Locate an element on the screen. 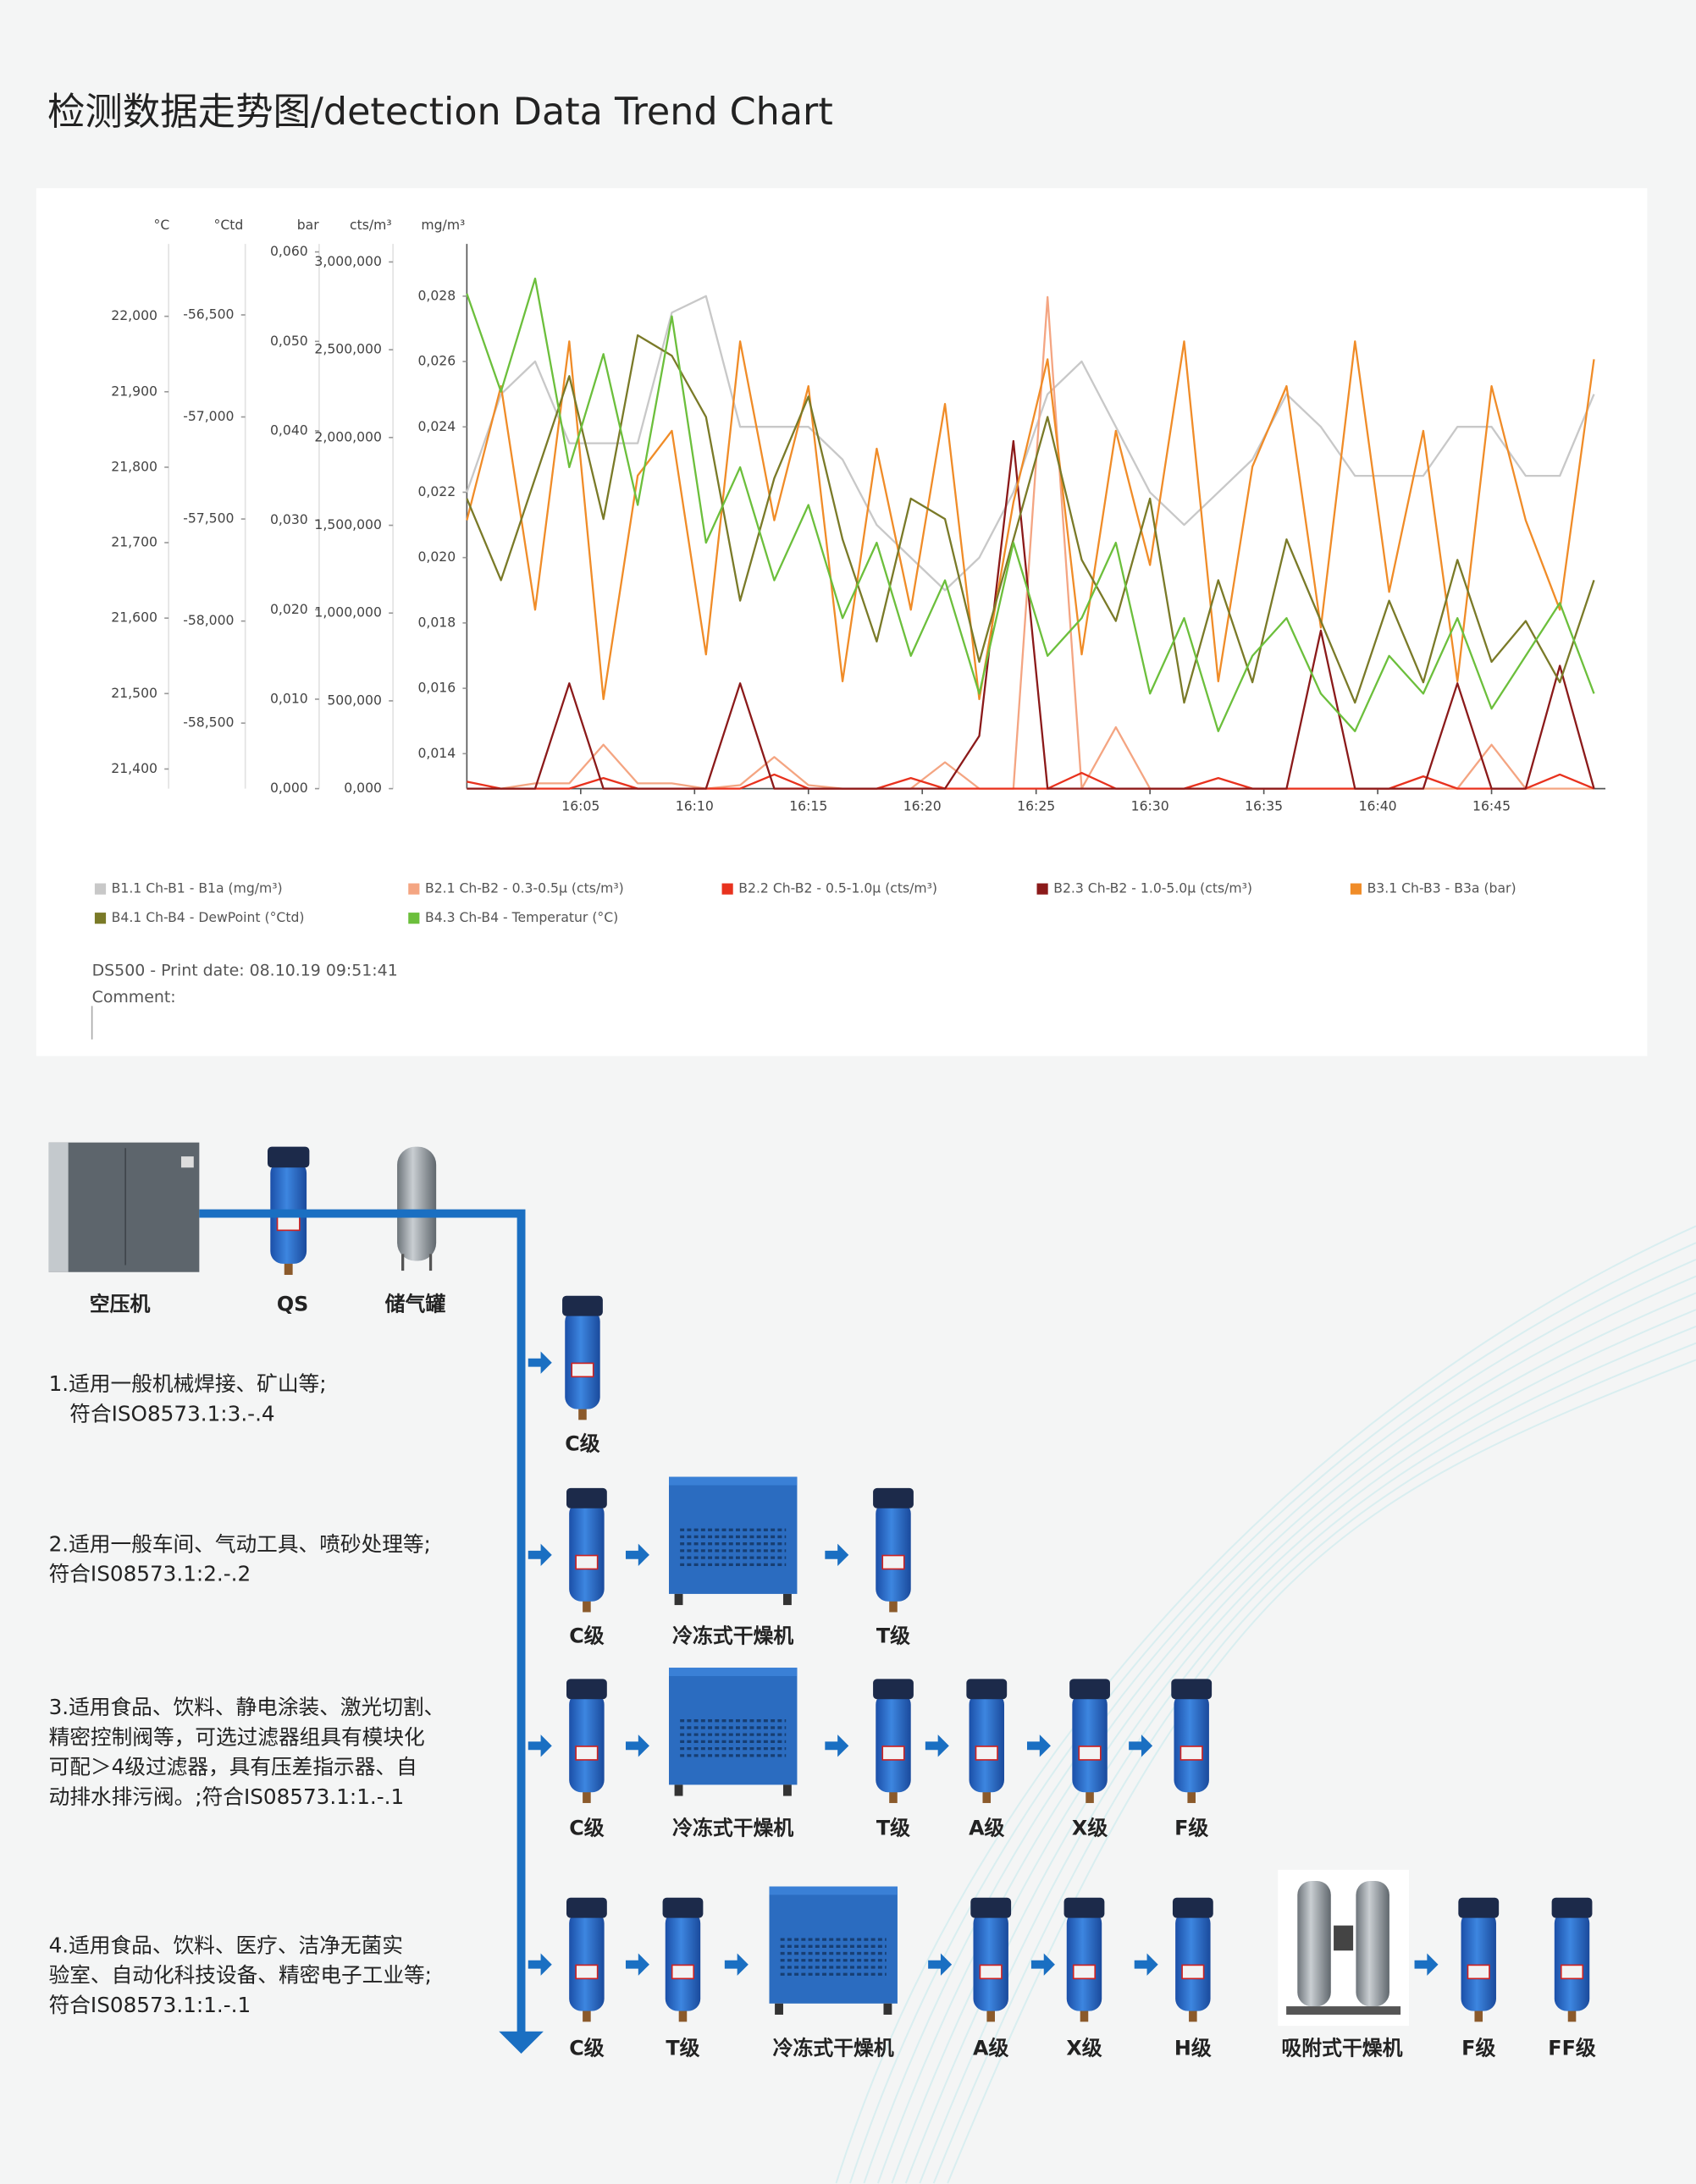 Image resolution: width=1696 pixels, height=2184 pixels. equipment-label: F级 is located at coordinates (1191, 1828).